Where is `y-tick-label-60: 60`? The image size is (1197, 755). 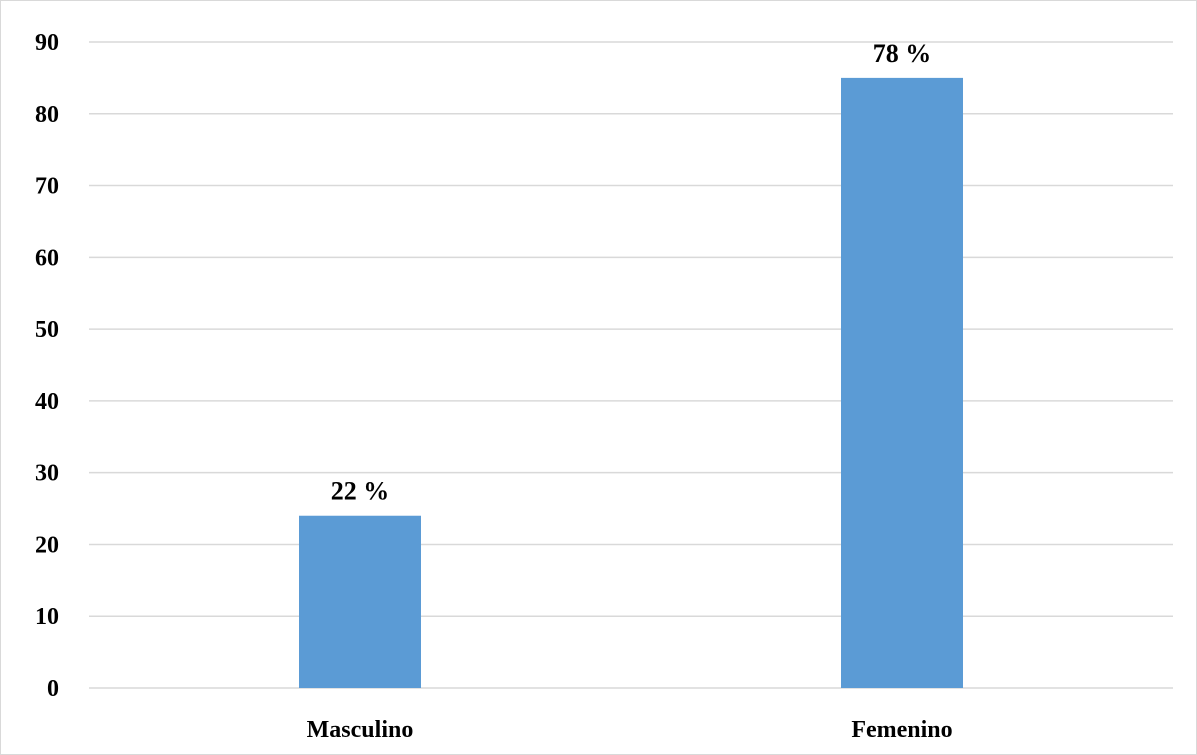 y-tick-label-60: 60 is located at coordinates (47, 258).